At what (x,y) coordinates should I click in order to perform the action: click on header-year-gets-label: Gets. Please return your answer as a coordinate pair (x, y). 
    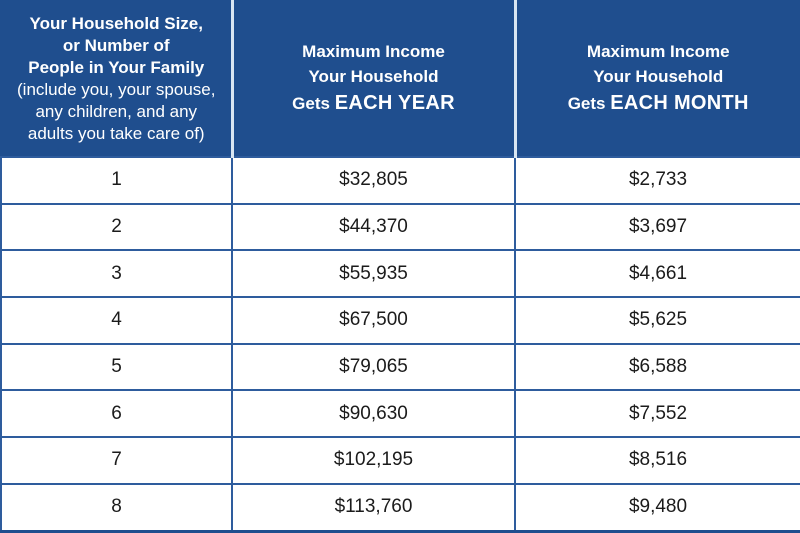
    Looking at the image, I should click on (311, 104).